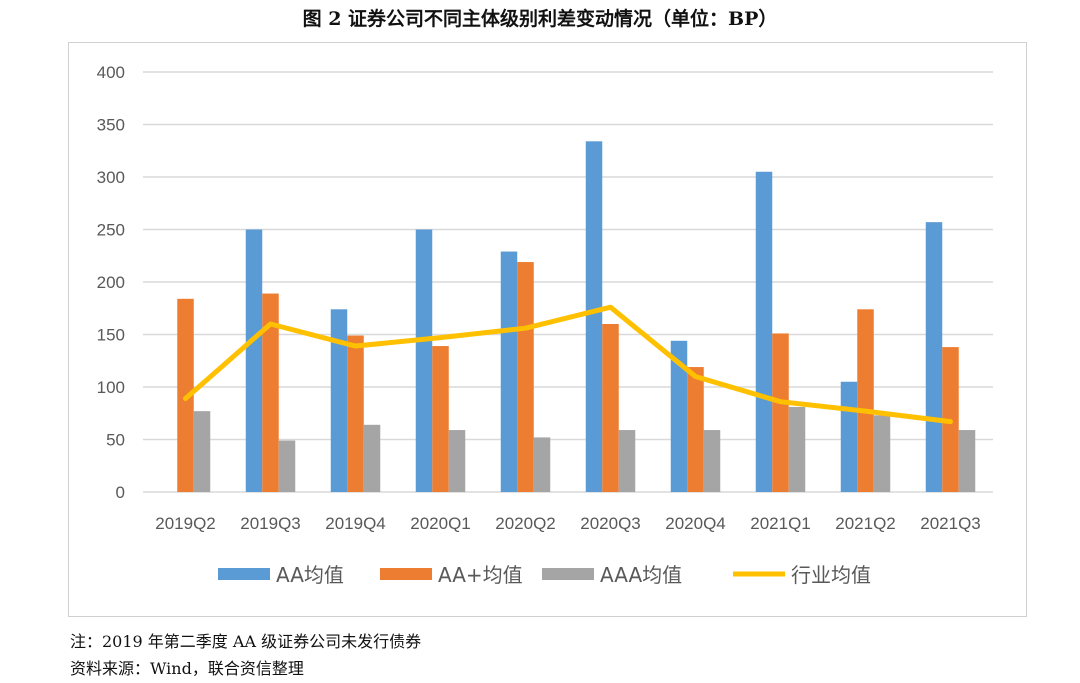  I want to click on x-tick-label: 2019Q4, so click(355, 523).